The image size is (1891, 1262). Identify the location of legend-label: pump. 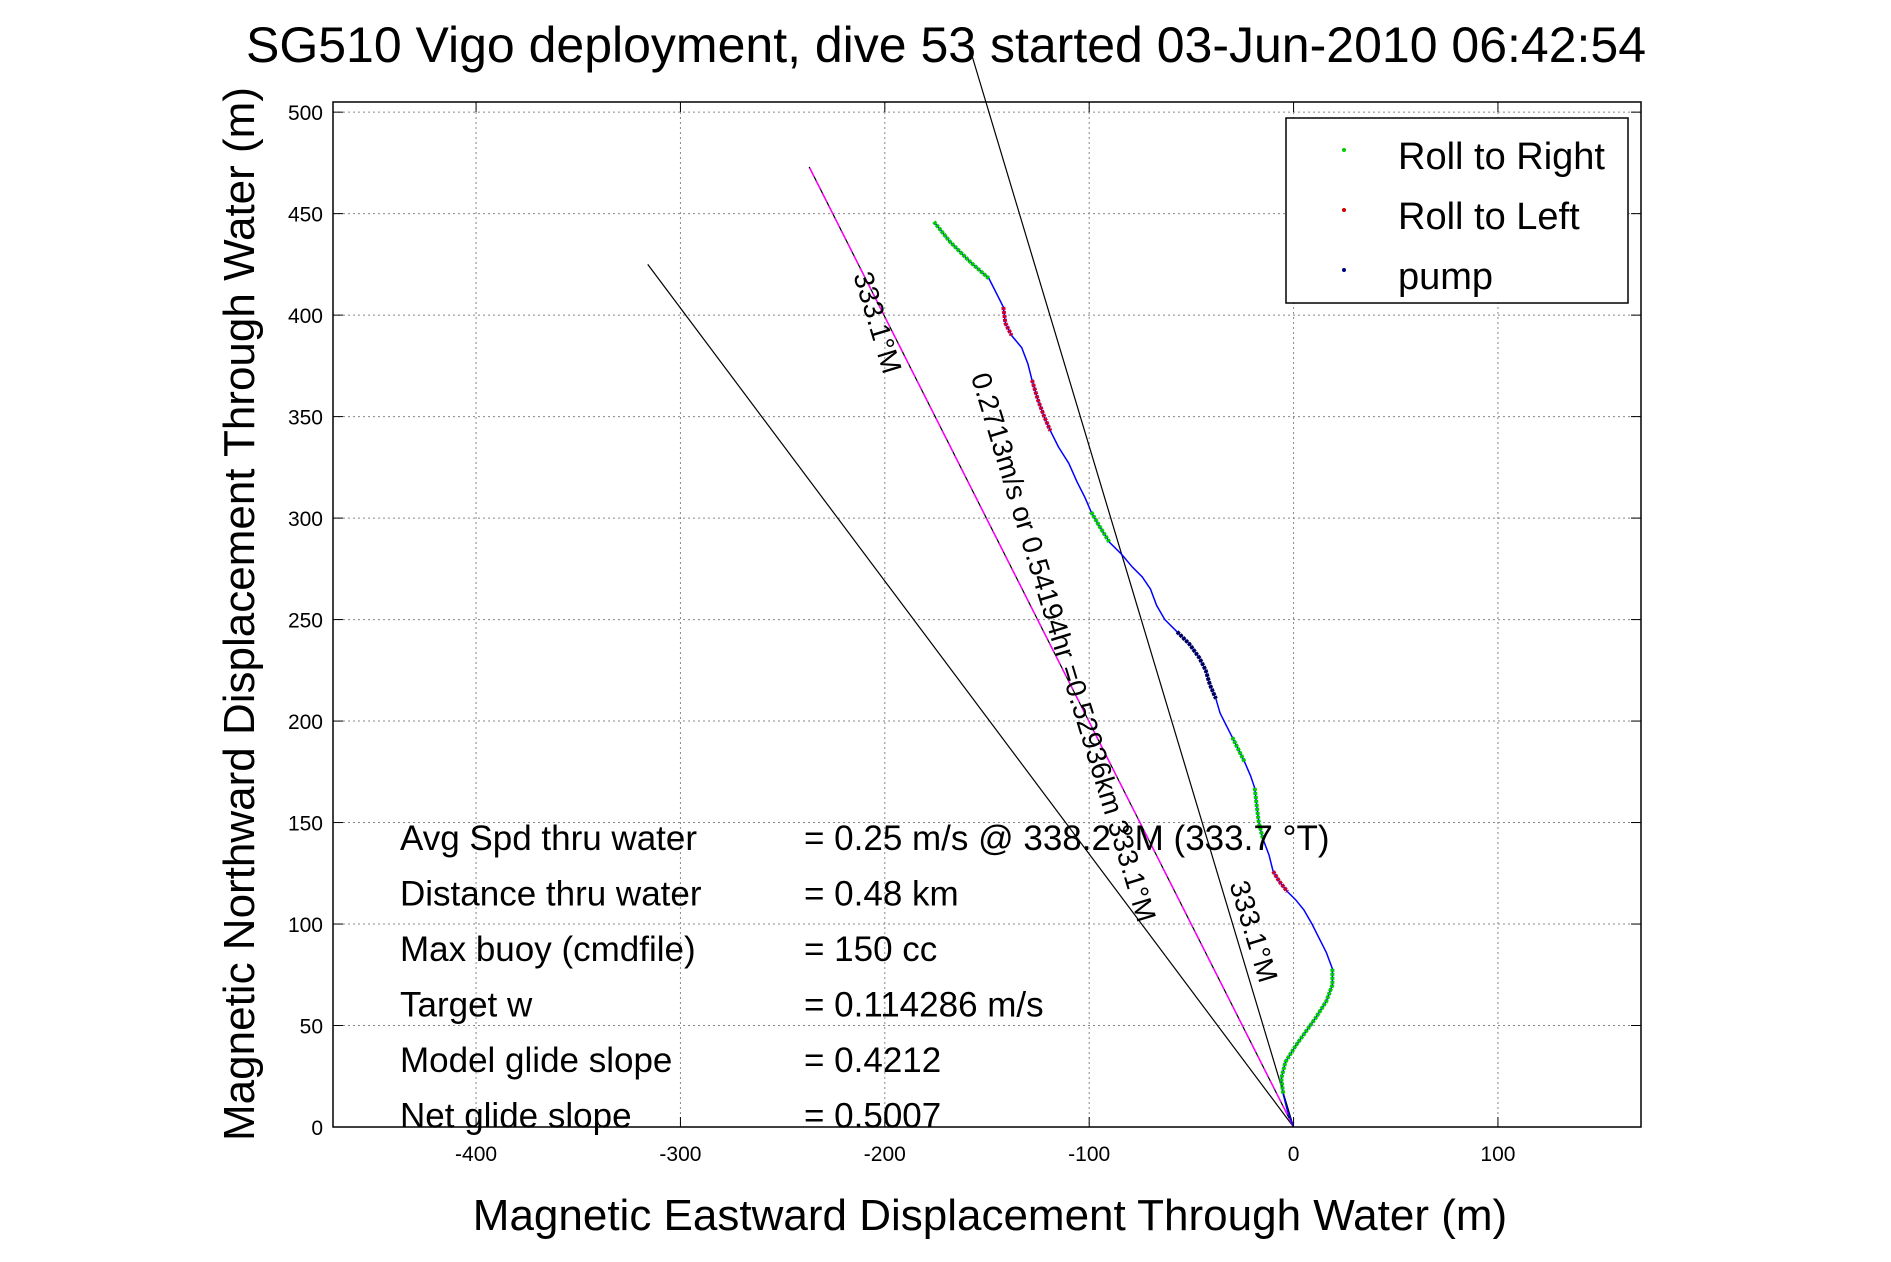
(1445, 277).